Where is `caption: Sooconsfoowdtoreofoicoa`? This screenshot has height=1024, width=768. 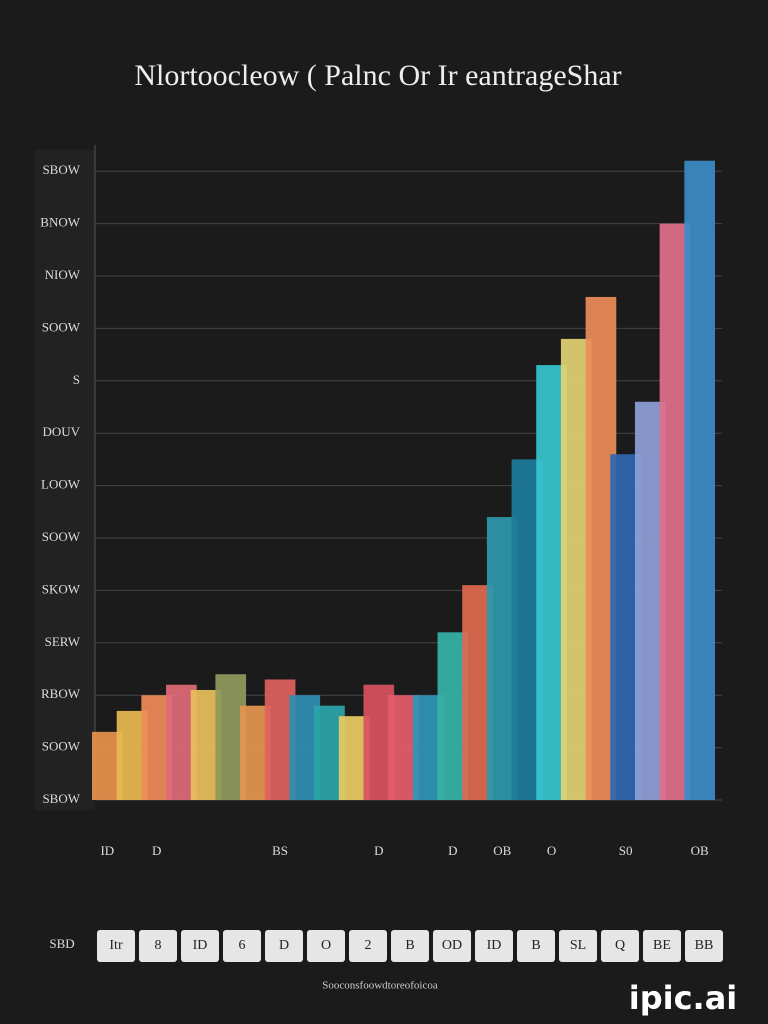
caption: Sooconsfoowdtoreofoicoa is located at coordinates (380, 986).